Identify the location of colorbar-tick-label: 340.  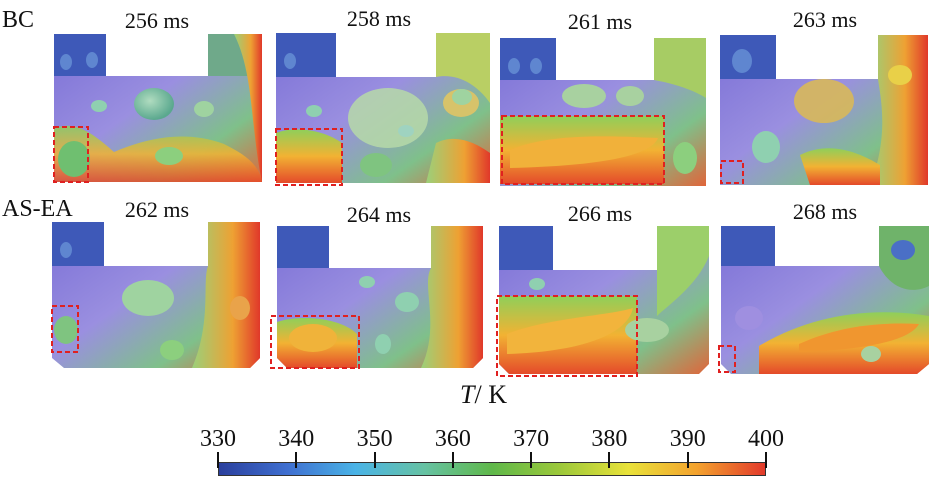
(296, 439).